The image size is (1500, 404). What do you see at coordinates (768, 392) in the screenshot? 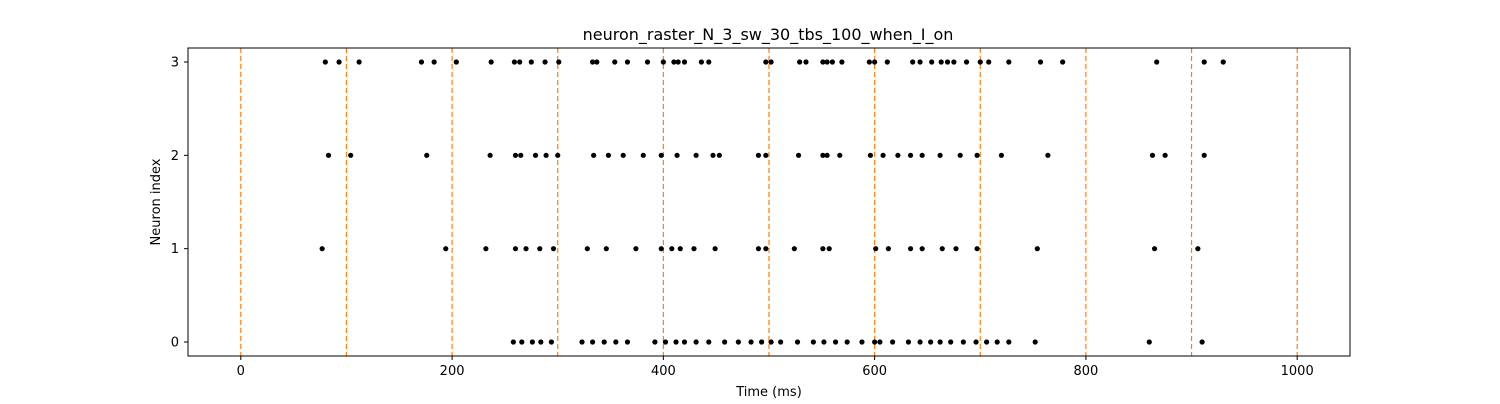
I see `x-axis-label: Time (ms)` at bounding box center [768, 392].